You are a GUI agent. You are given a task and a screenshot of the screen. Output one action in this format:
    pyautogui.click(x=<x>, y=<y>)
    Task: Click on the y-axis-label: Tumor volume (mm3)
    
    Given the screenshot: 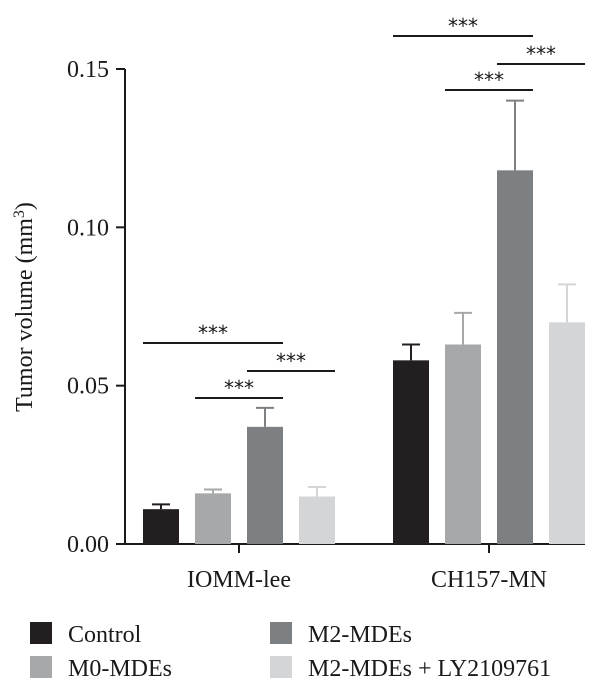 What is the action you would take?
    pyautogui.click(x=25, y=307)
    